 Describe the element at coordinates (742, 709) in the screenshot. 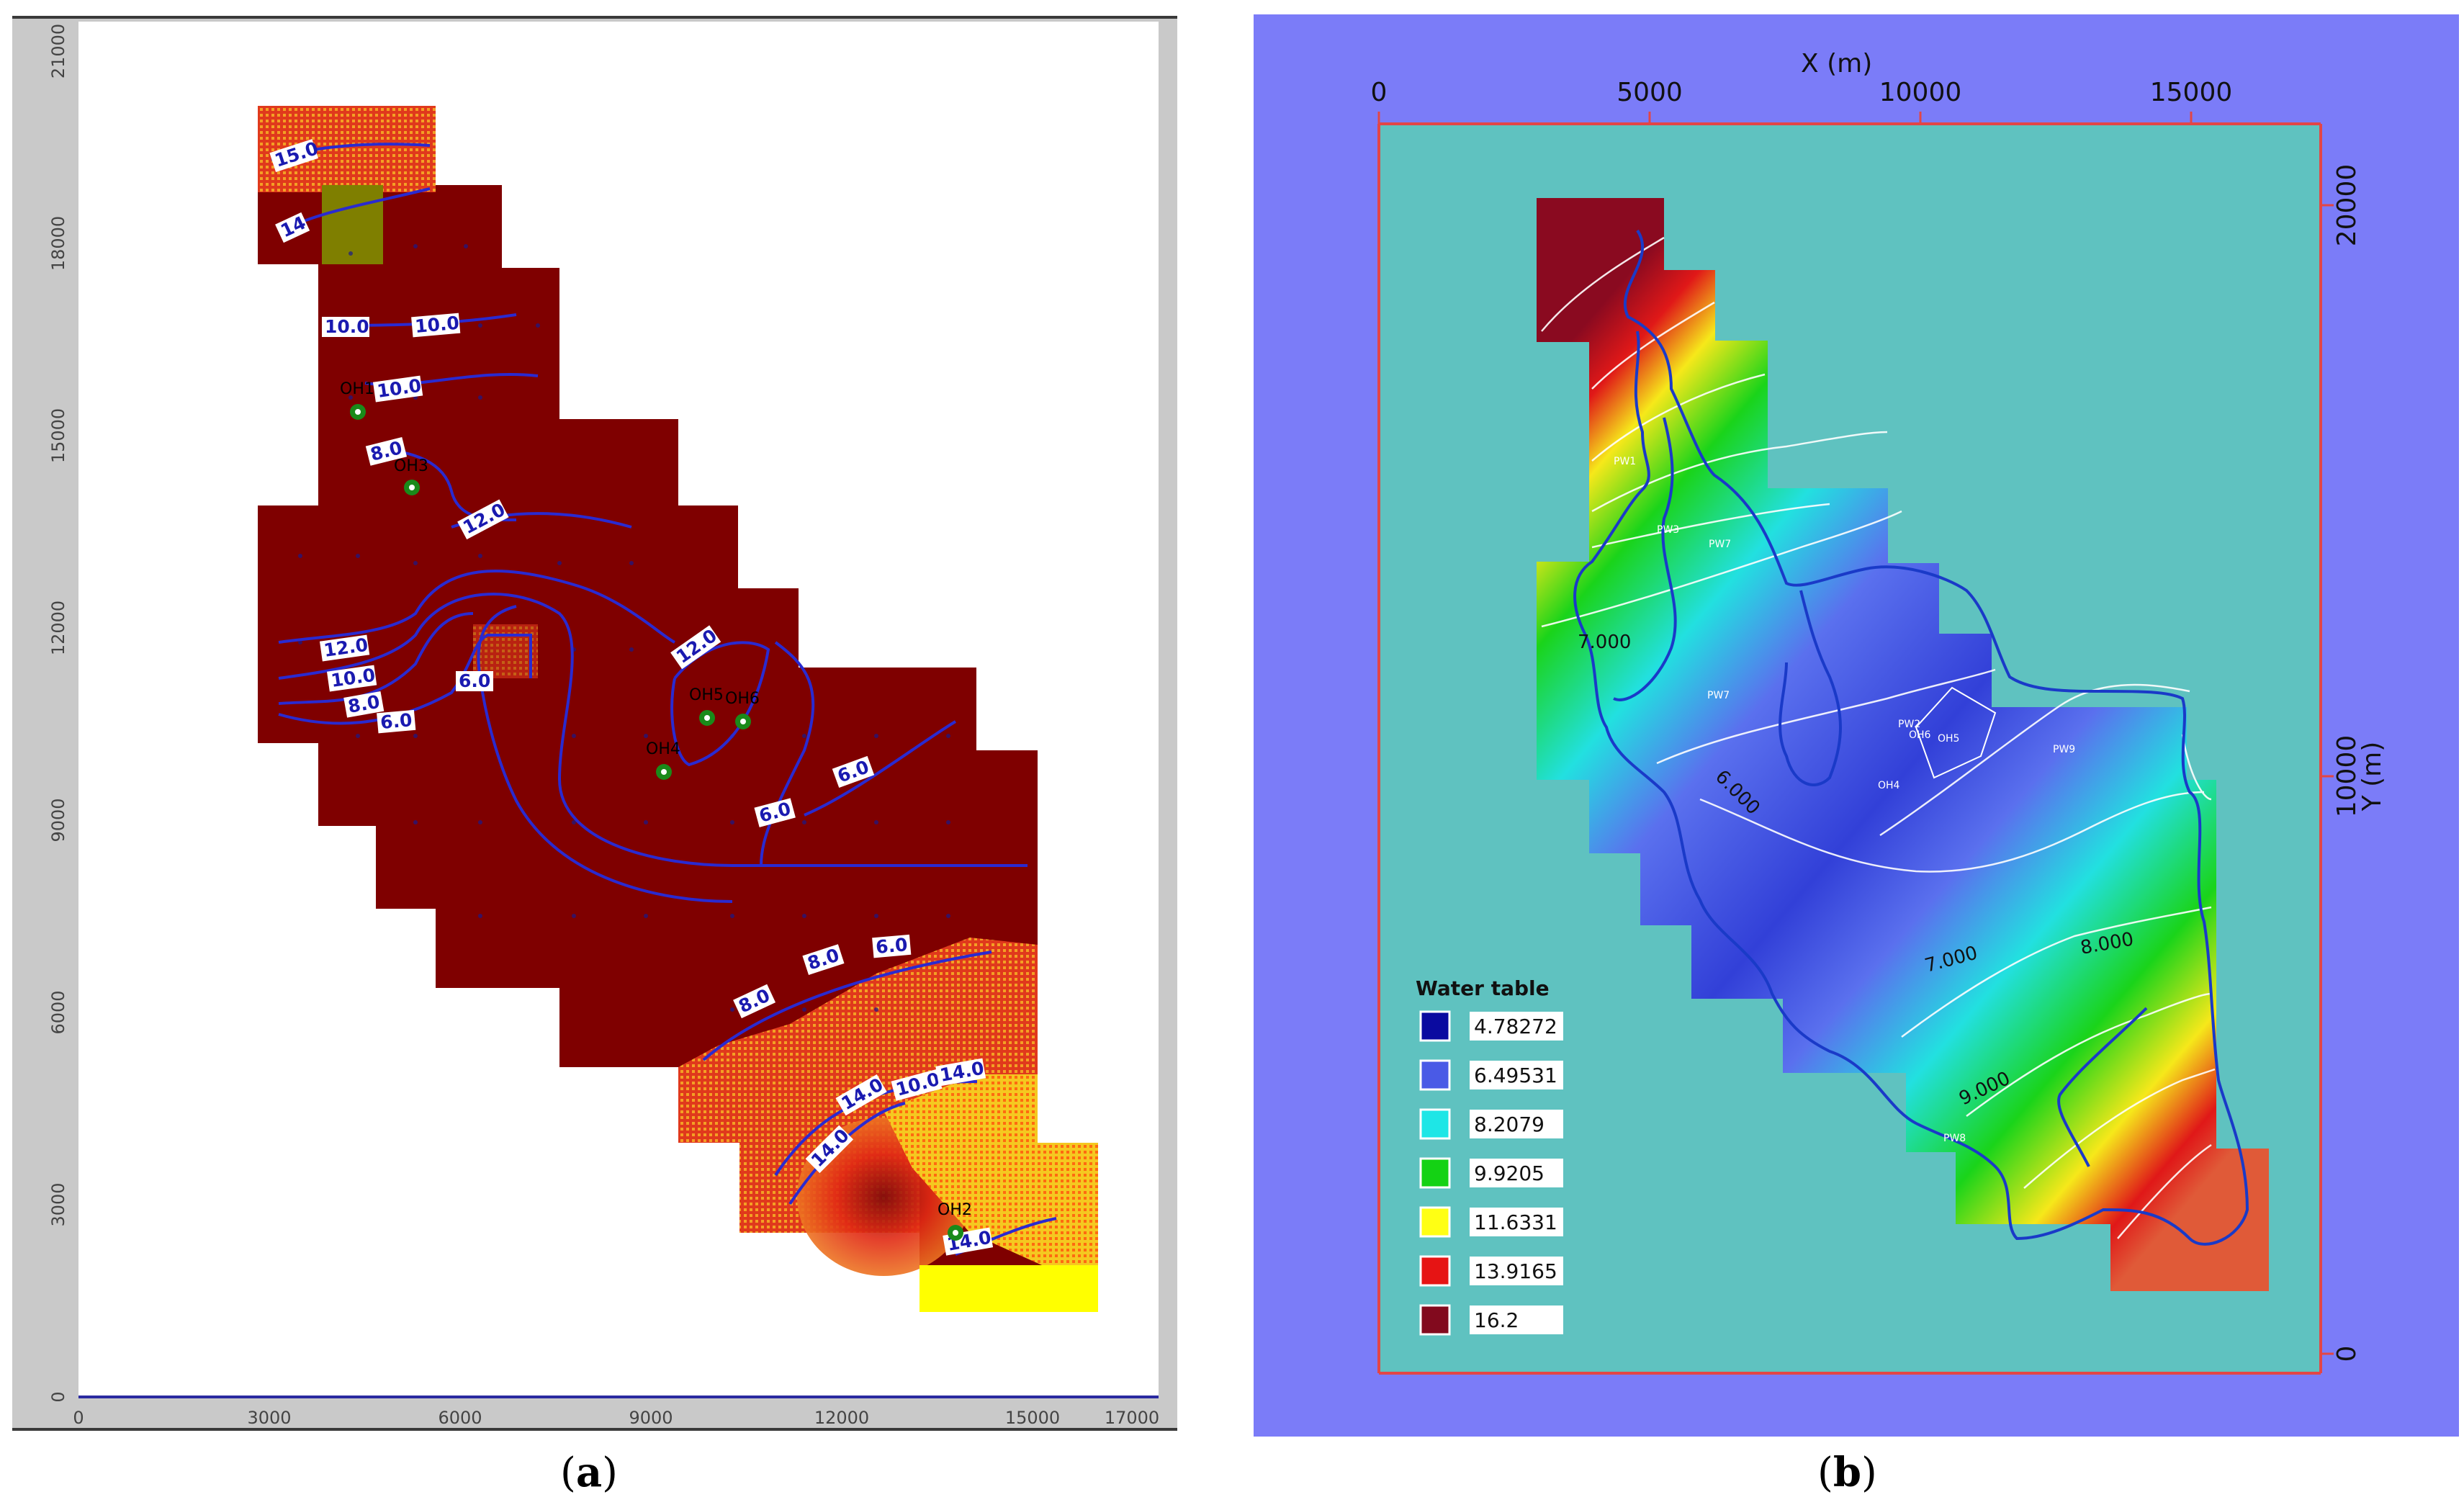

I see `well-marker: OH6` at that location.